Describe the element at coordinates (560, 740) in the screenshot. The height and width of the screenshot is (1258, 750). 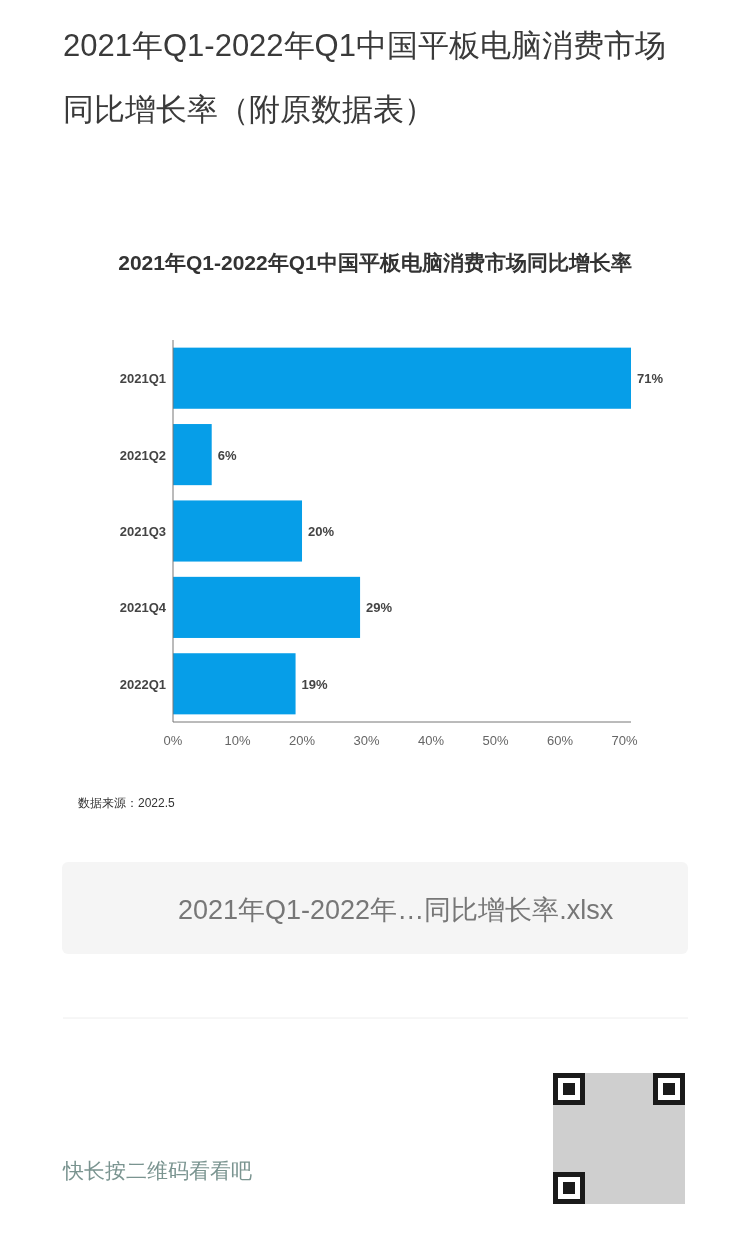
I see `x-tick-label: 60%` at that location.